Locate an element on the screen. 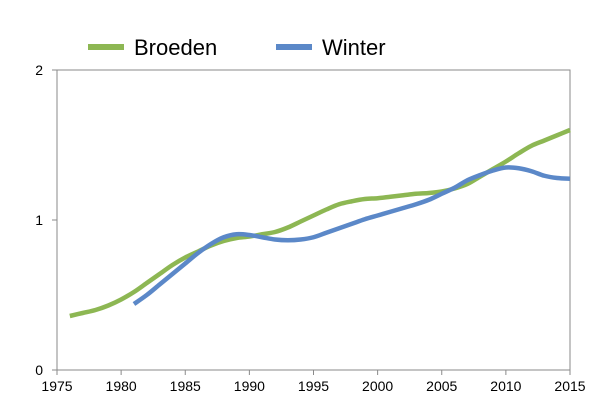 This screenshot has height=400, width=600. x-tick-label: 1995 is located at coordinates (313, 386).